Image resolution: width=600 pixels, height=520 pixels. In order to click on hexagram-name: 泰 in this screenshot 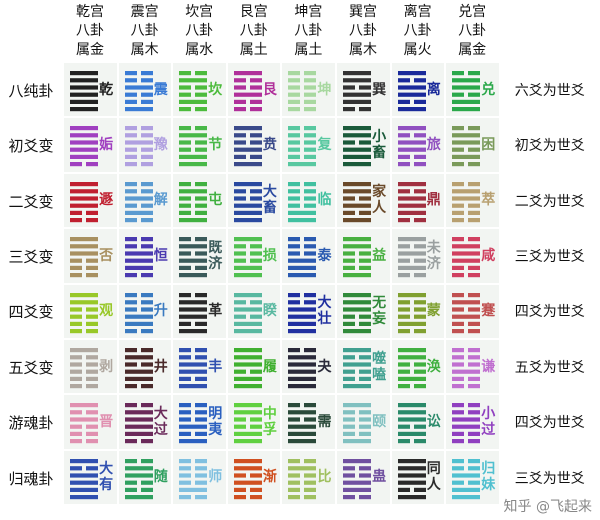, I will do `click(324, 255)`.